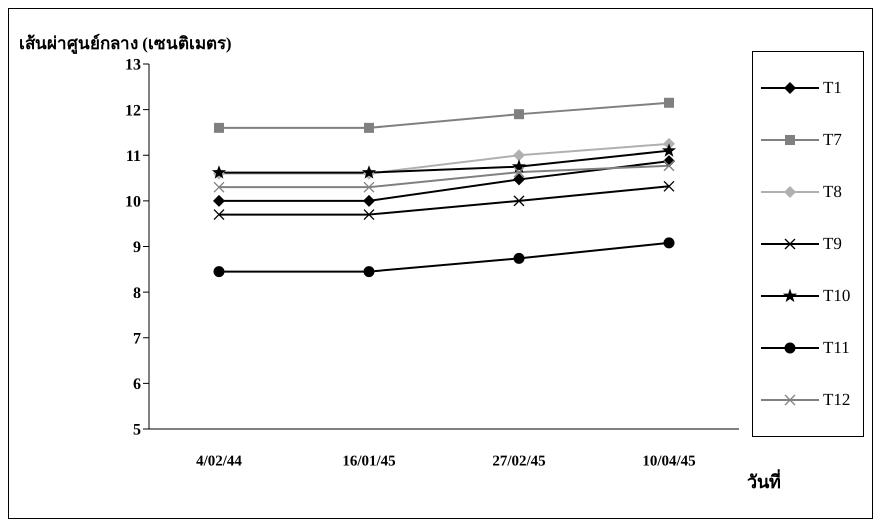  What do you see at coordinates (832, 140) in the screenshot?
I see `legend-label: T7` at bounding box center [832, 140].